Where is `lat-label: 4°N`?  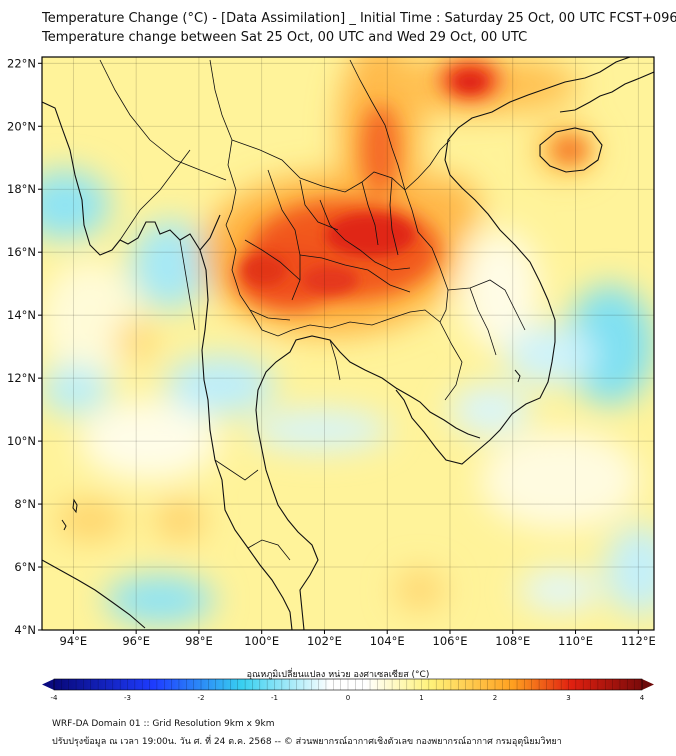
lat-label: 4°N is located at coordinates (25, 630).